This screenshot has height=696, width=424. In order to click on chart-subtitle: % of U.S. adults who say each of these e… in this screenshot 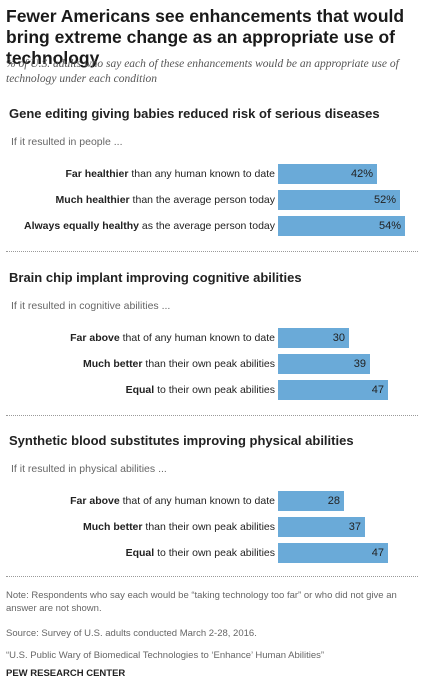, I will do `click(202, 71)`.